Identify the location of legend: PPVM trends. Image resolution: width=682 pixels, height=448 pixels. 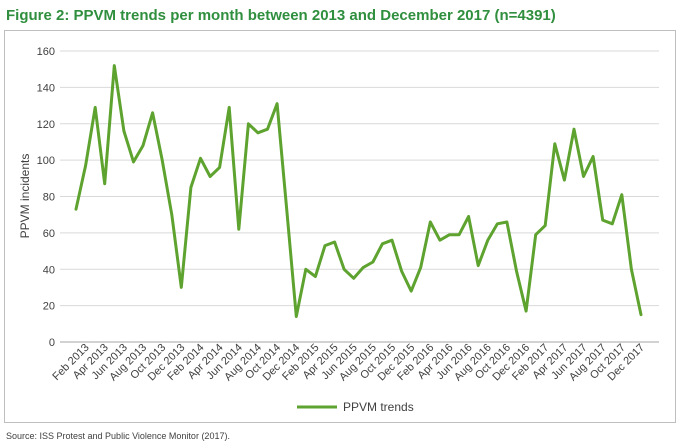
(355, 407).